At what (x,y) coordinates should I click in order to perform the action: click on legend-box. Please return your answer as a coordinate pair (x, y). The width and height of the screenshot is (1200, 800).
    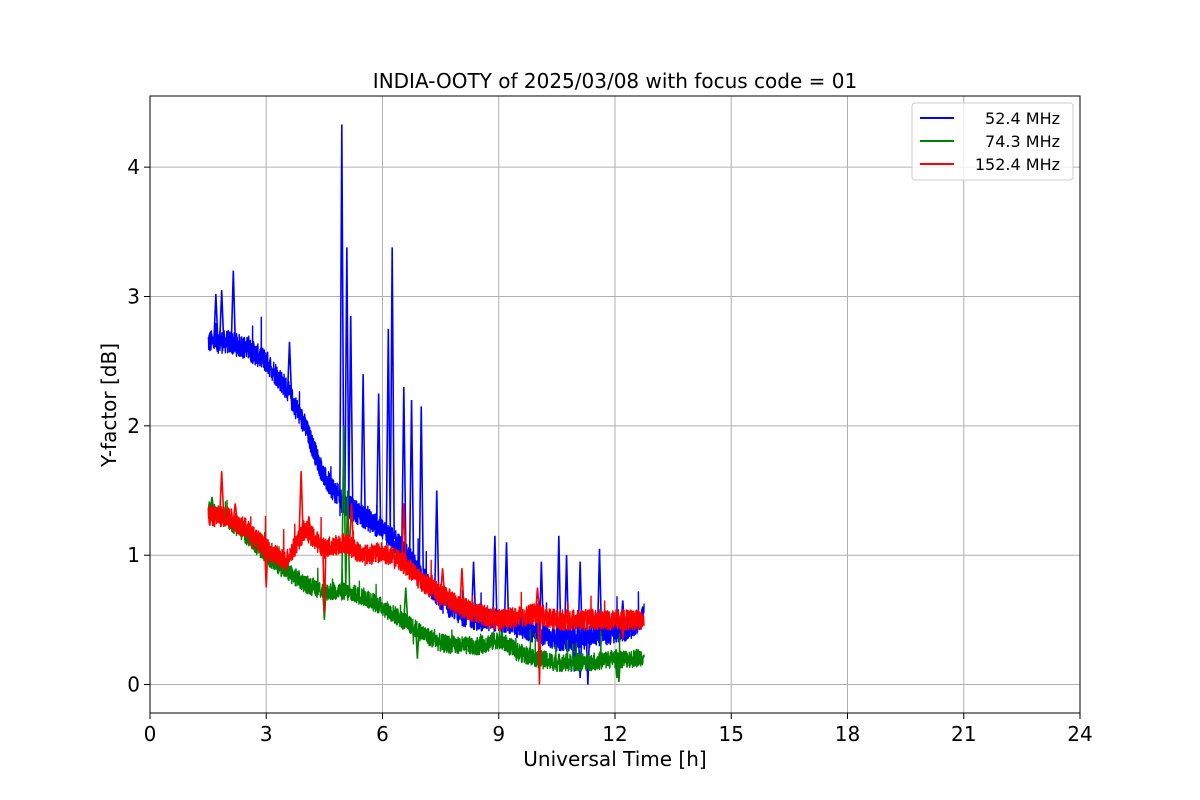
    Looking at the image, I should click on (992, 141).